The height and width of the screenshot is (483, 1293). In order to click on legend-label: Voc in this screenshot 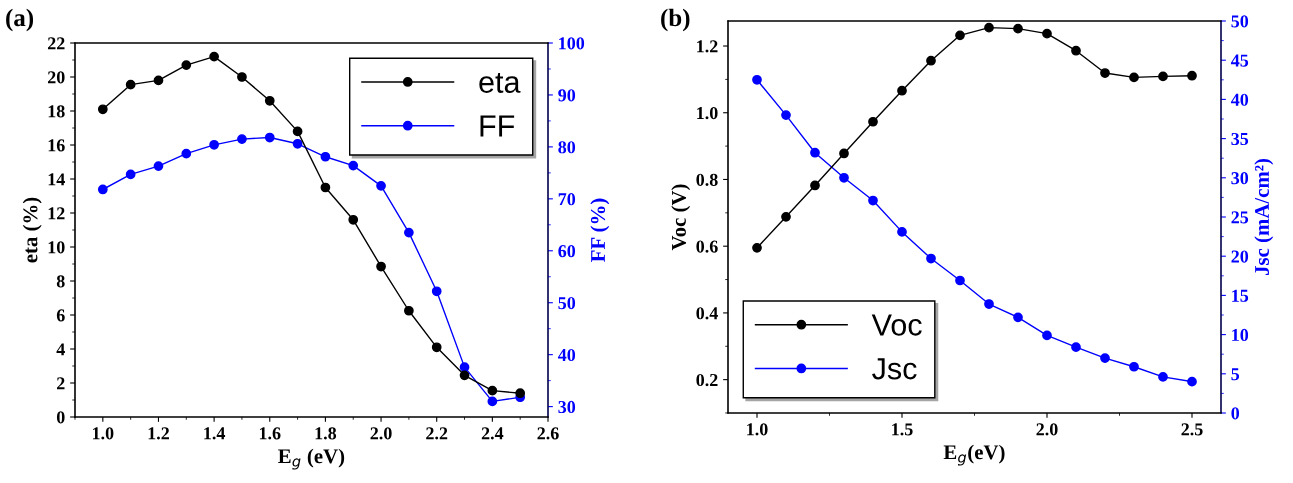, I will do `click(896, 325)`.